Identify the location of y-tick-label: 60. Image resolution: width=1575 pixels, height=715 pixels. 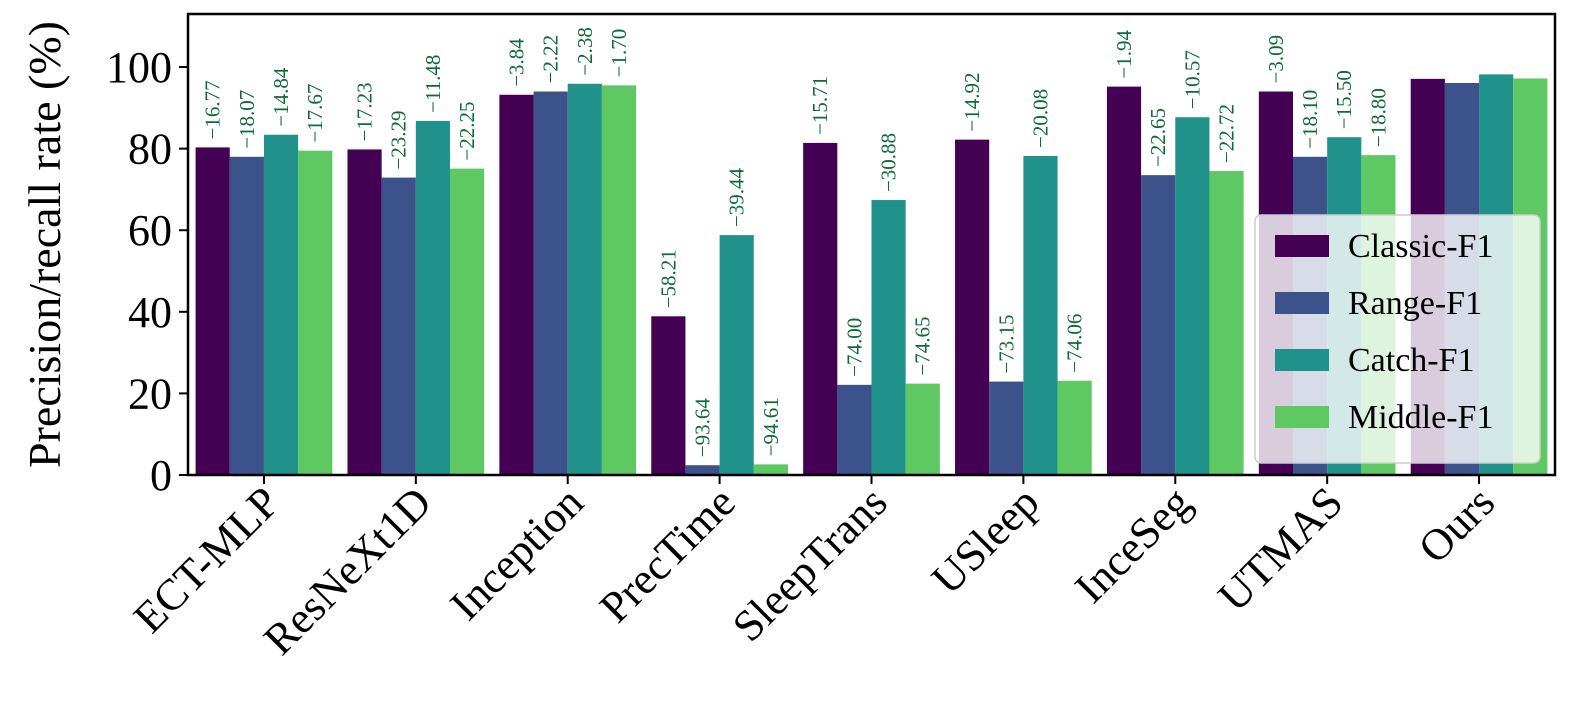
(150, 230).